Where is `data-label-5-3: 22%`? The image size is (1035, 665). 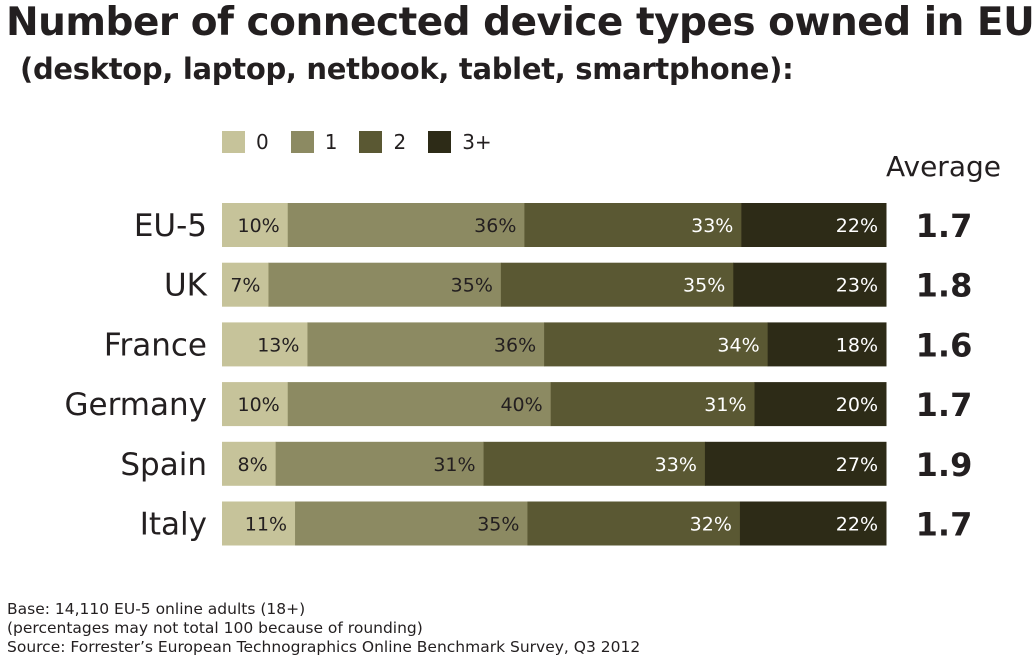 data-label-5-3: 22% is located at coordinates (857, 525).